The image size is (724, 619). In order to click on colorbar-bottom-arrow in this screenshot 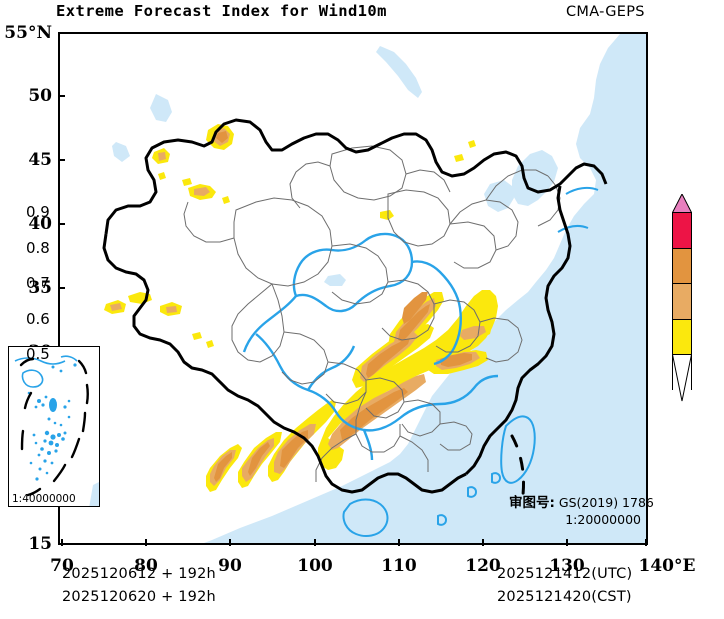, I will do `click(682, 378)`.